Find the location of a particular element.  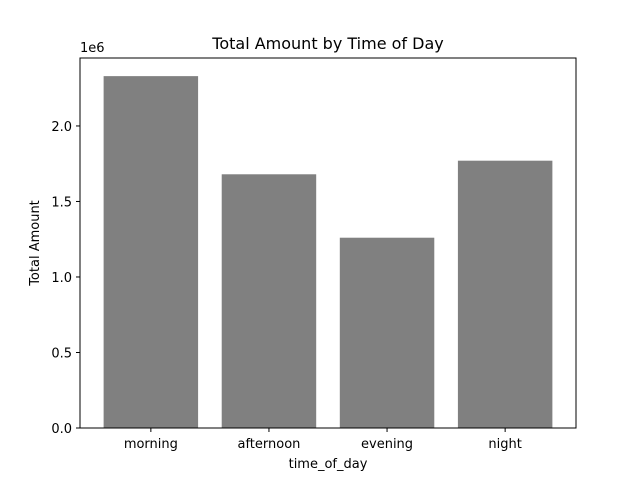

x-tick-label: afternoon is located at coordinates (268, 444).